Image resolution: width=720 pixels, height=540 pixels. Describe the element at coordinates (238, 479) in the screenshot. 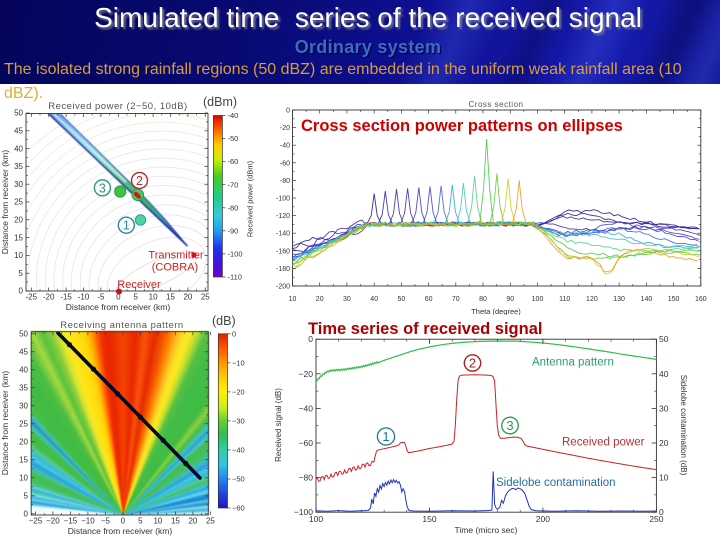

I see `svg-text: −50` at that location.